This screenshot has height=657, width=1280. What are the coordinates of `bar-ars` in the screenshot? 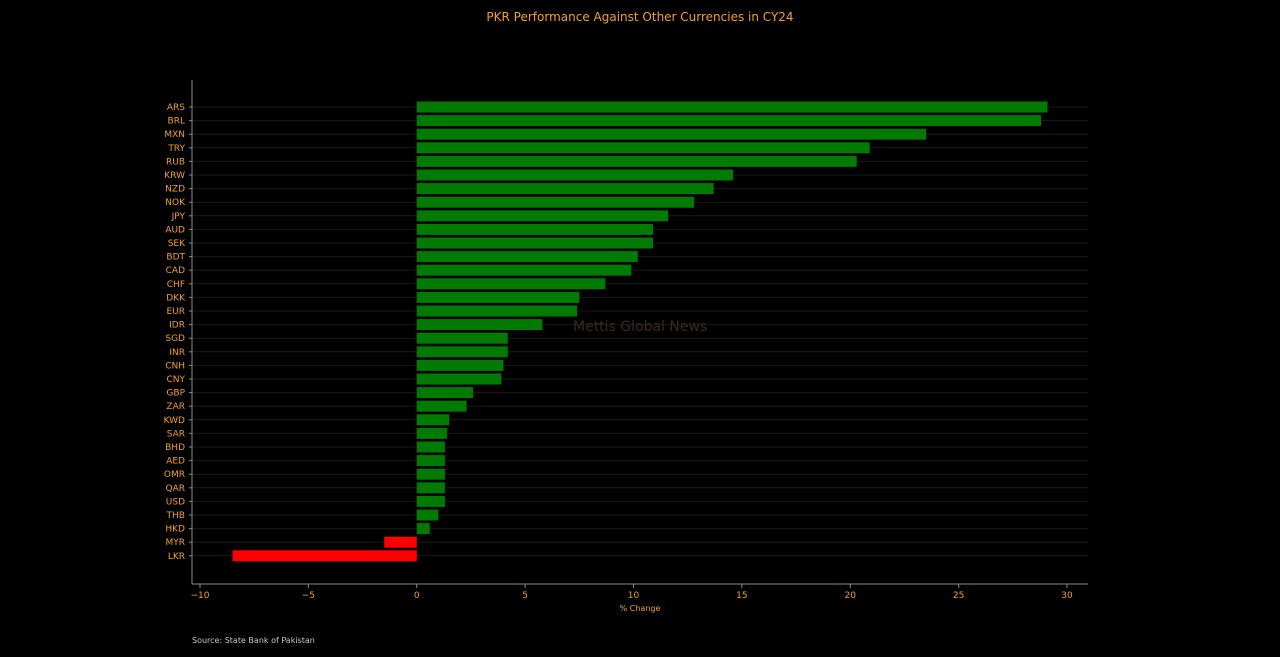 It's located at (732, 107).